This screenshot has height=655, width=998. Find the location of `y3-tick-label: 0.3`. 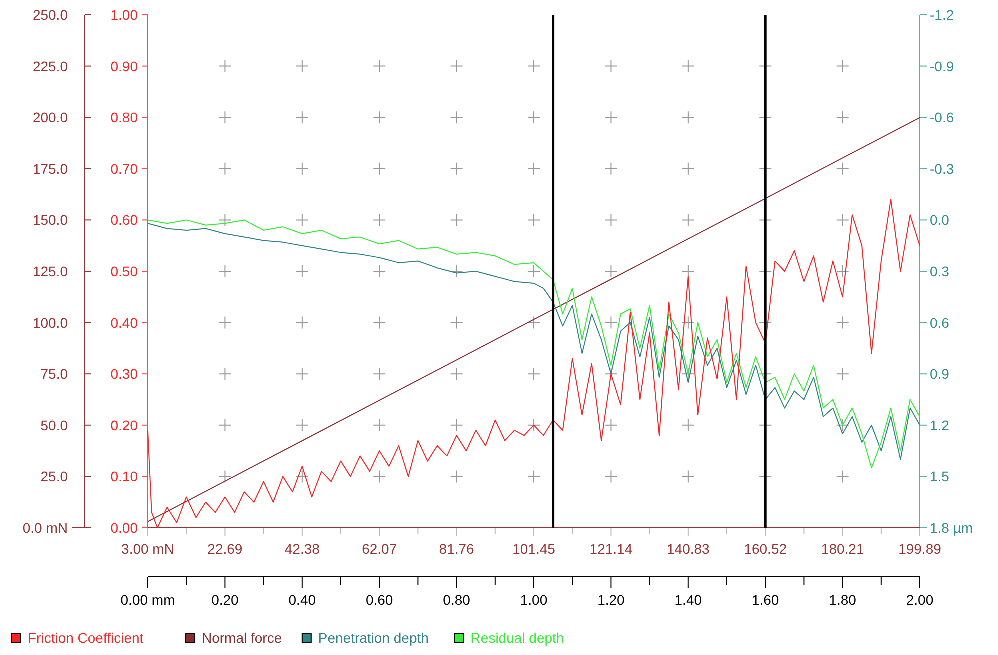

y3-tick-label: 0.3 is located at coordinates (940, 272).